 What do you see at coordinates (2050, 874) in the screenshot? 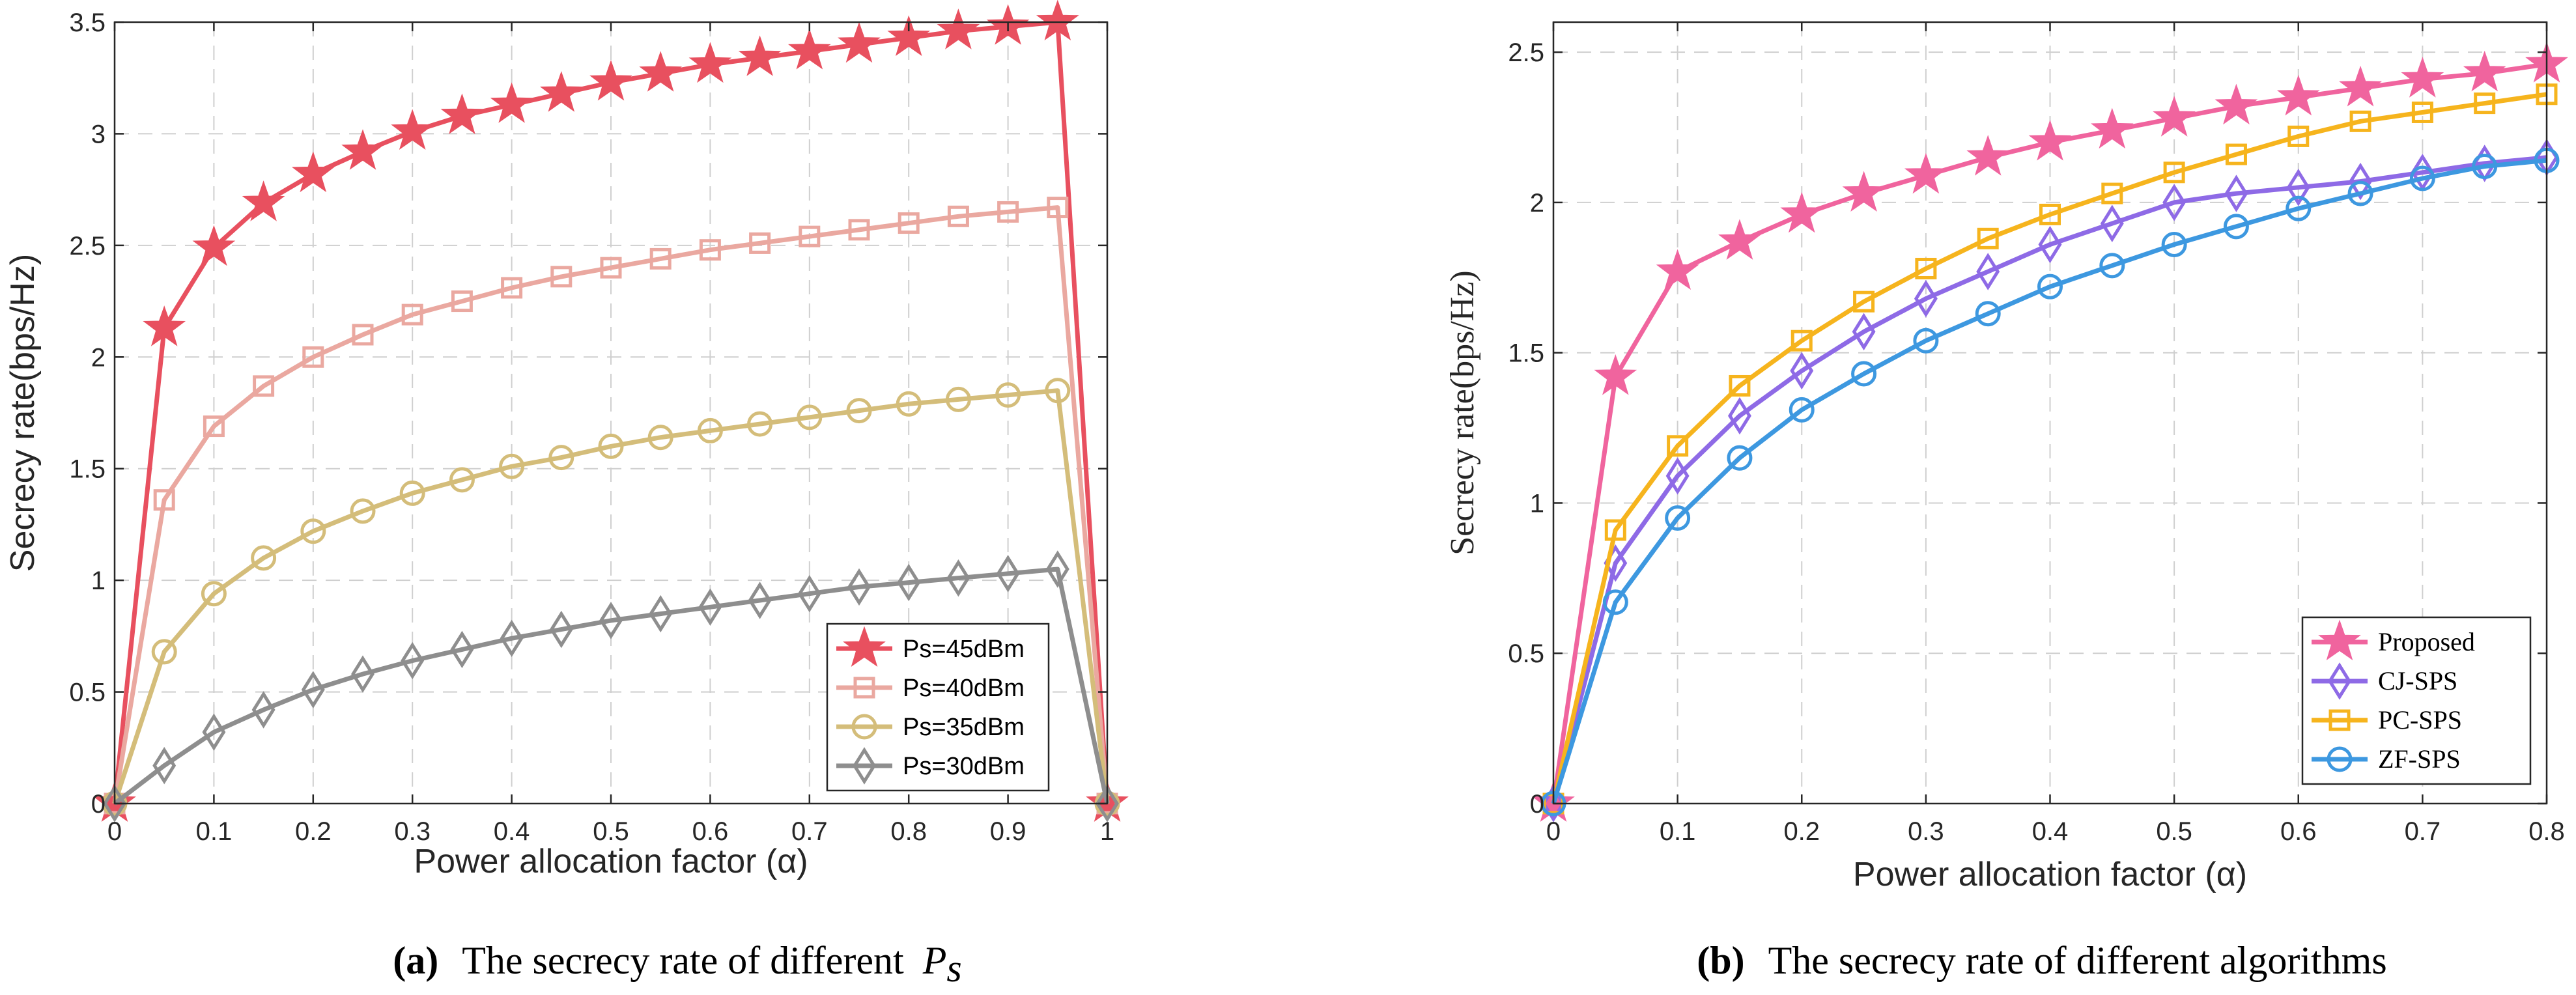
I see `c1-x-axis-label: Power allocation factor (α)` at bounding box center [2050, 874].